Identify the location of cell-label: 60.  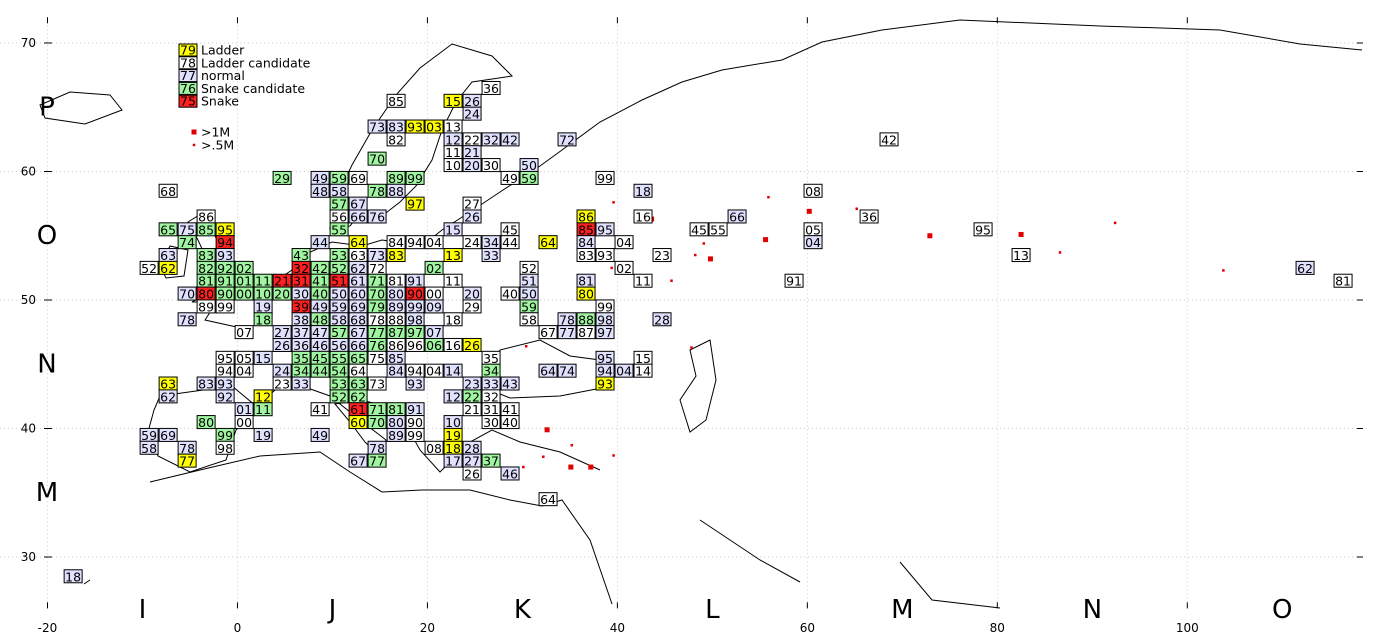
(358, 294).